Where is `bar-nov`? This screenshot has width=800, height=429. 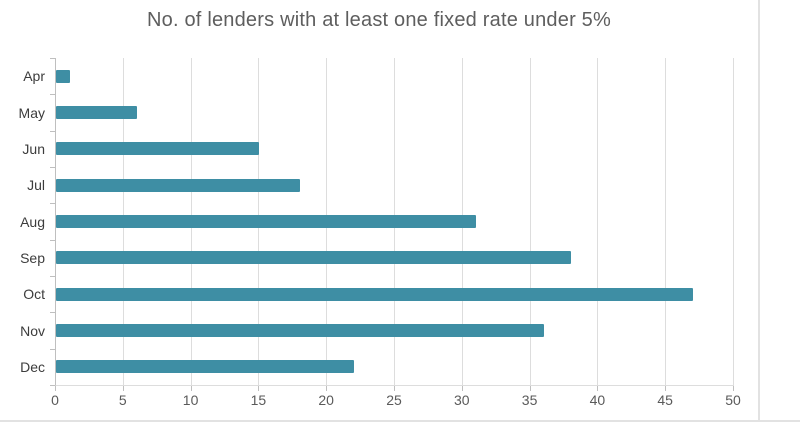
bar-nov is located at coordinates (300, 330).